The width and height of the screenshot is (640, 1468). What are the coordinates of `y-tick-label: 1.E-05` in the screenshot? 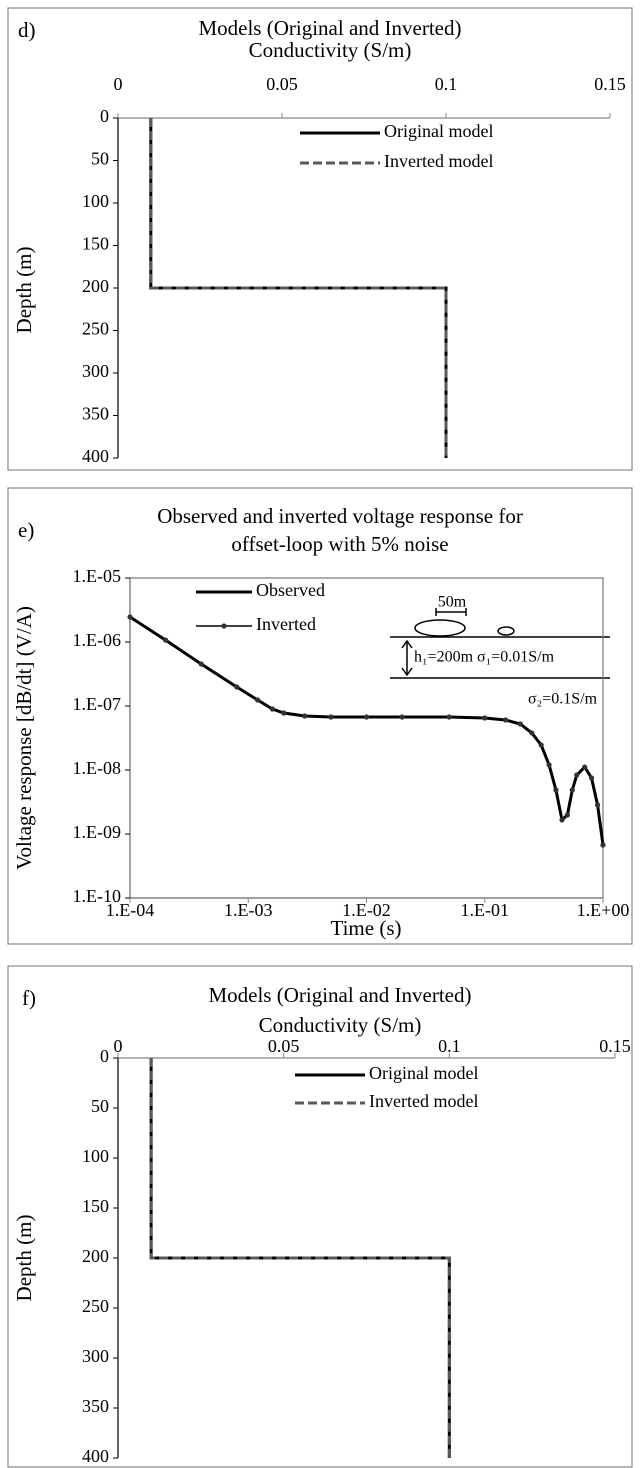 It's located at (97, 576).